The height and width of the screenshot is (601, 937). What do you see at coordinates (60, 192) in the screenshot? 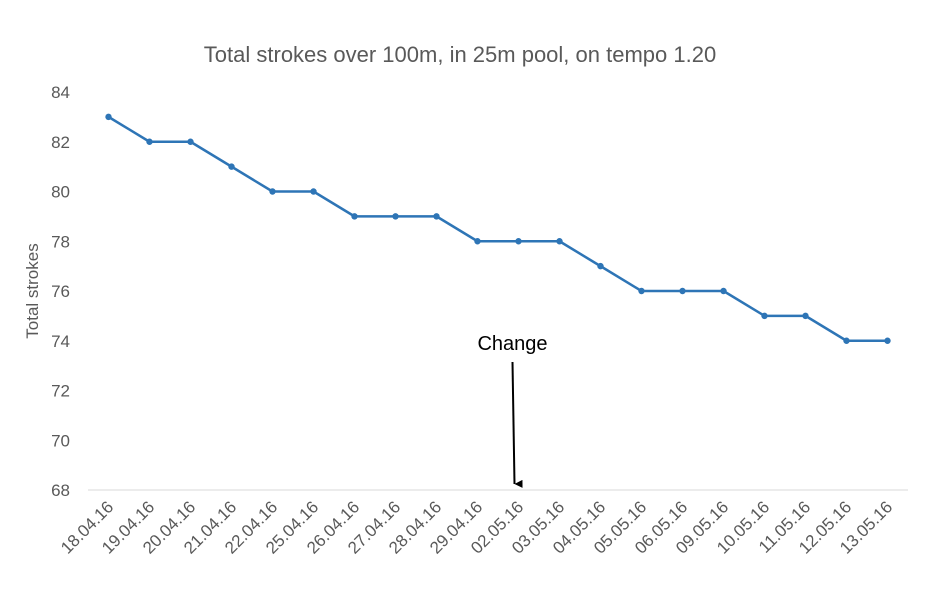
I see `y-tick-label: 80` at bounding box center [60, 192].